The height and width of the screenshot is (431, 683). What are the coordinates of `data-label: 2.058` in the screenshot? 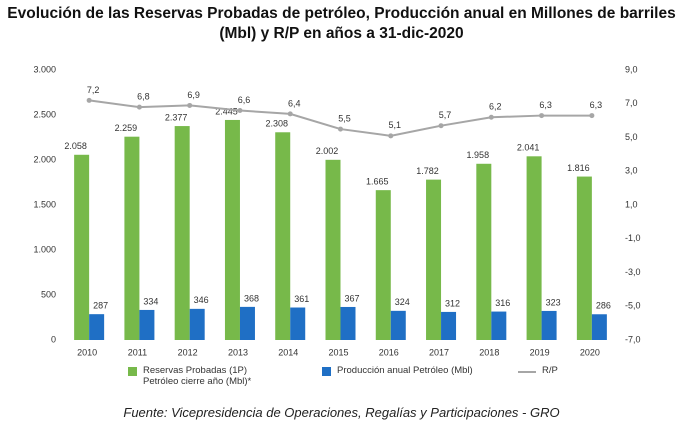 It's located at (75, 146).